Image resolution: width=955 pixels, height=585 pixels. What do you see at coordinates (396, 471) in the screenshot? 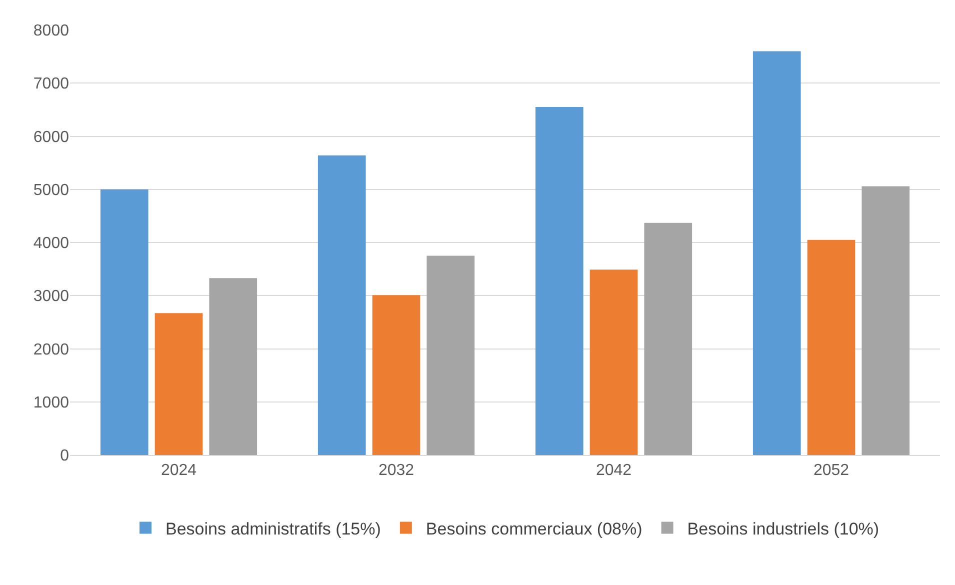
I see `x-tick-label: 2032` at bounding box center [396, 471].